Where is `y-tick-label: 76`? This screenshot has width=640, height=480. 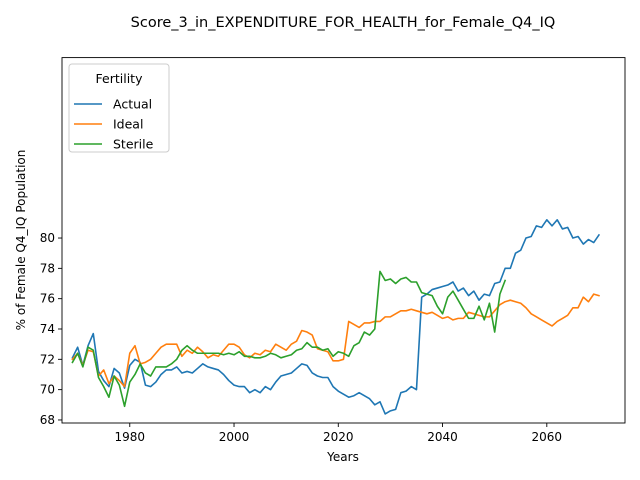 y-tick-label: 76 is located at coordinates (47, 299).